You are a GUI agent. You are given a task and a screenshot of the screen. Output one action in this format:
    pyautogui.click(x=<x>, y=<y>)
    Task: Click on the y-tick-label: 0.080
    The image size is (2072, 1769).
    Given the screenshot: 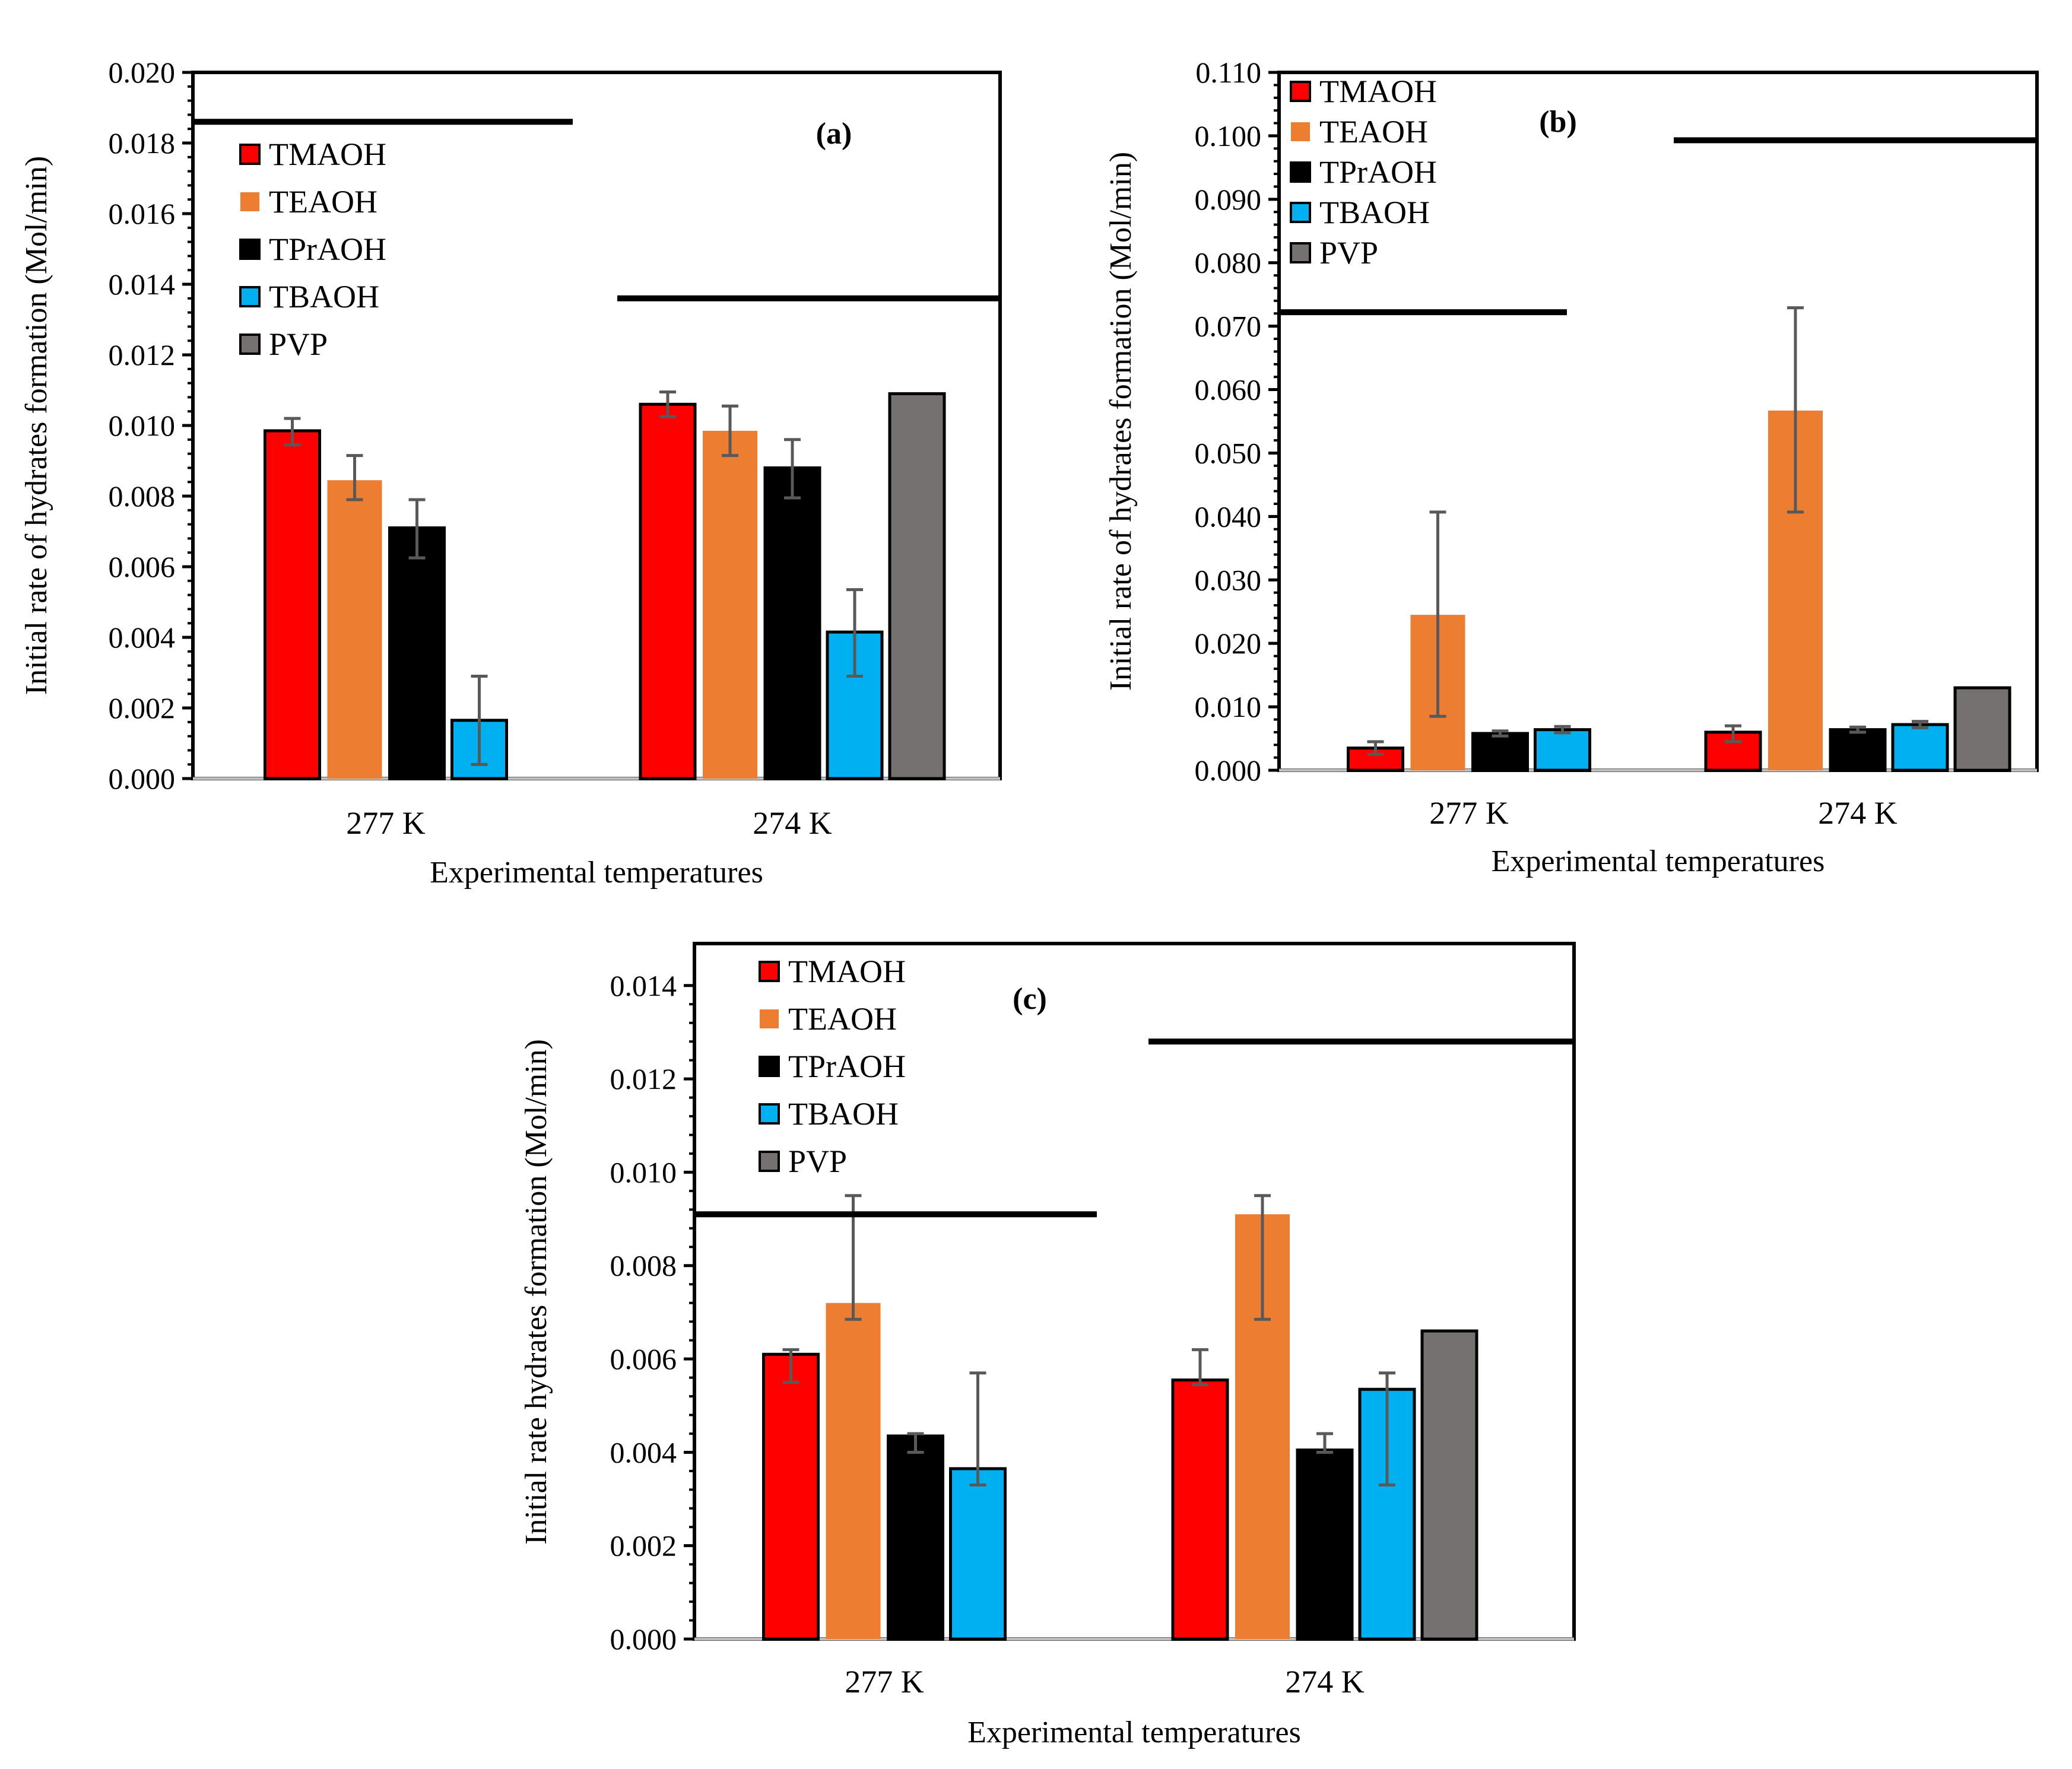 What is the action you would take?
    pyautogui.click(x=1228, y=263)
    